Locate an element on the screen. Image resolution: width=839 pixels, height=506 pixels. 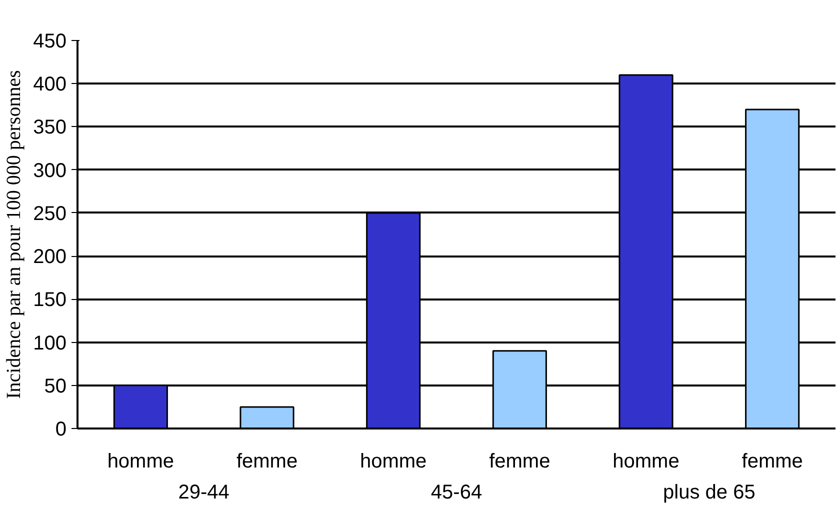
y-tick-label: 300 is located at coordinates (50, 171).